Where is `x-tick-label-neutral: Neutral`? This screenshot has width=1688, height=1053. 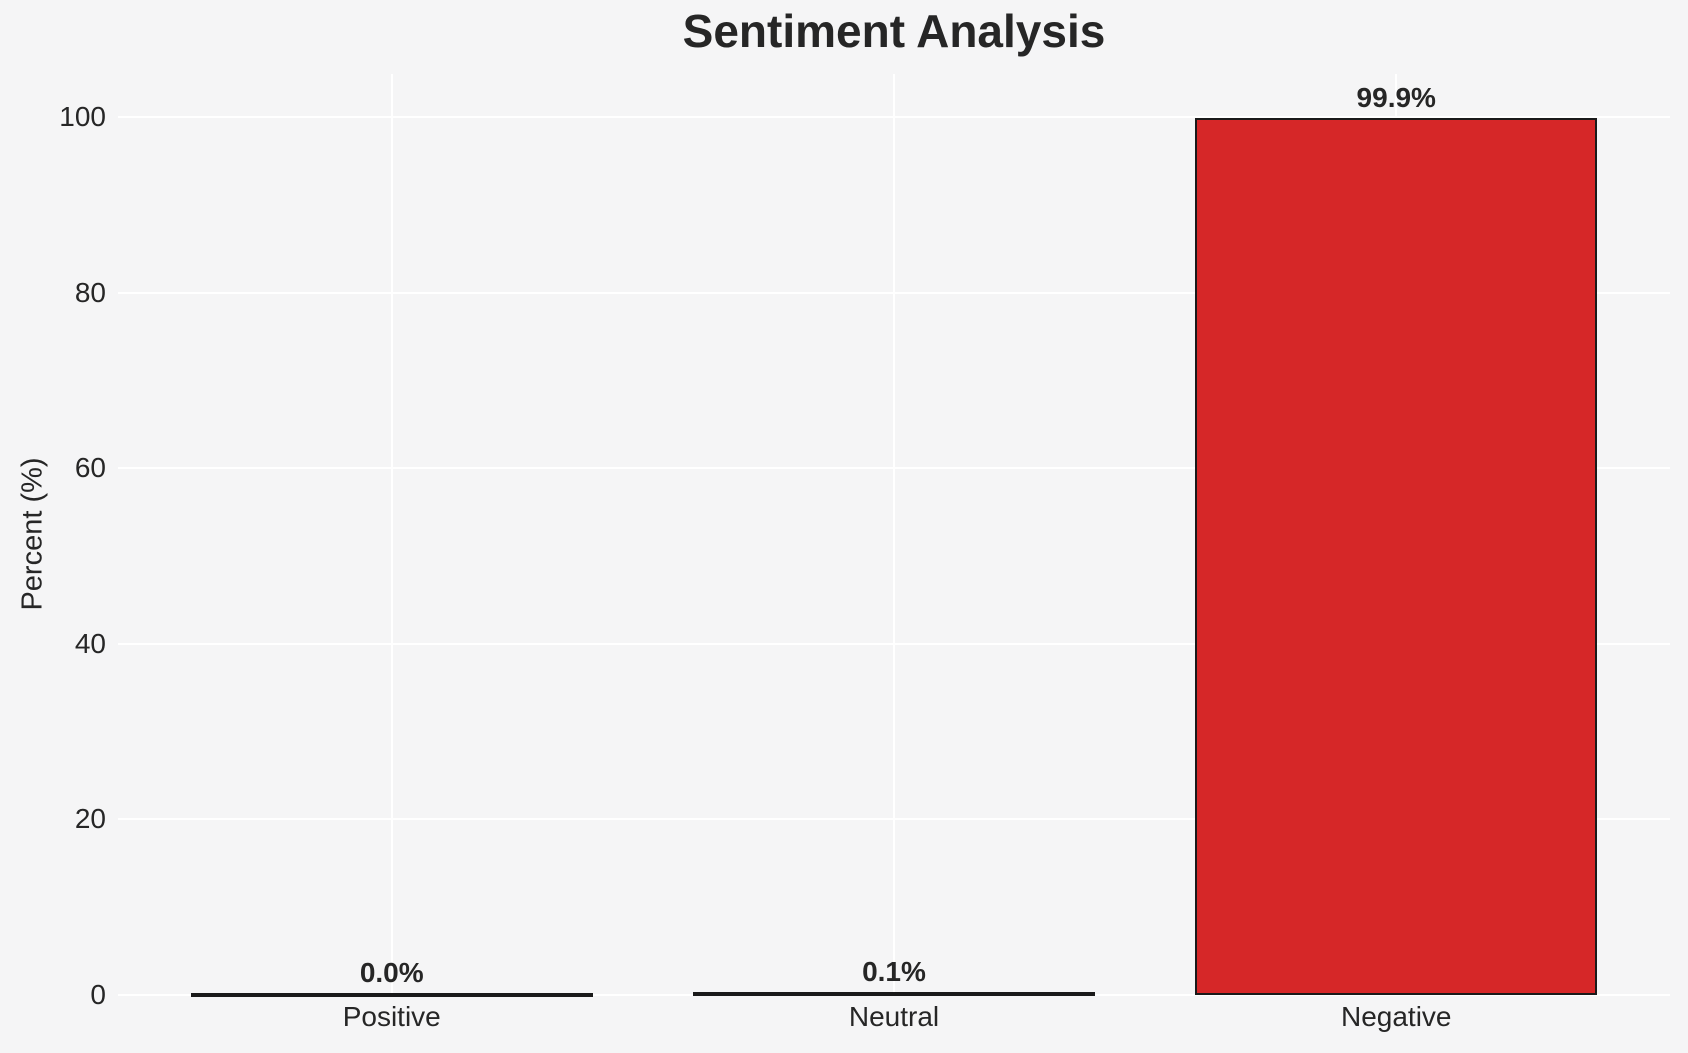
x-tick-label-neutral: Neutral is located at coordinates (894, 1016).